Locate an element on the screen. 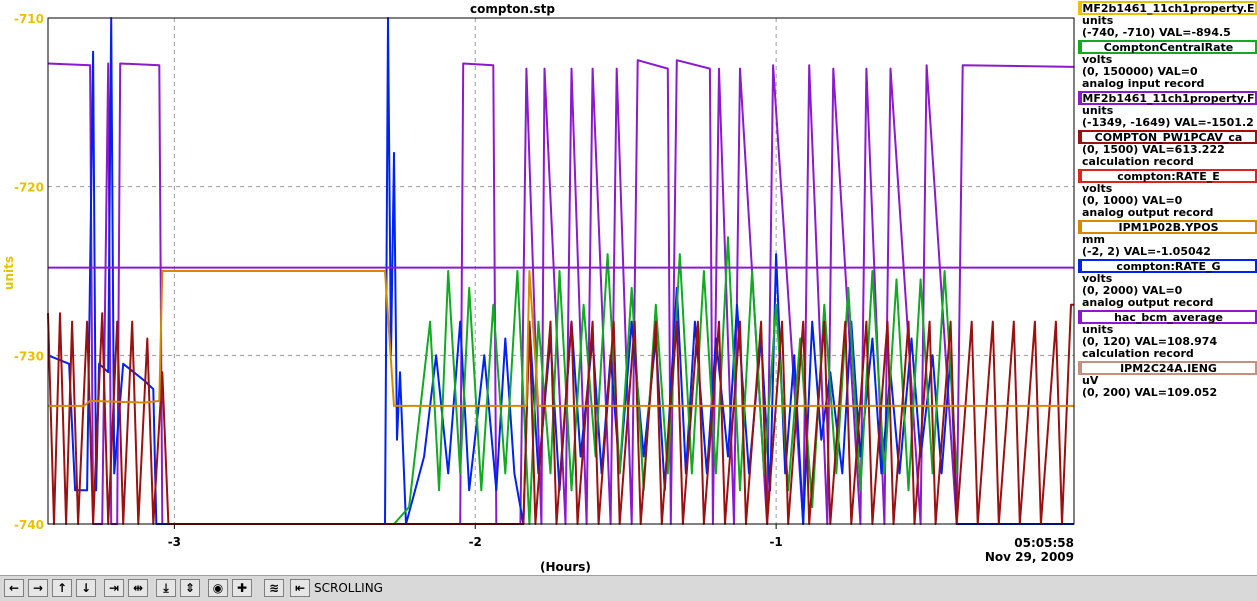 This screenshot has height=601, width=1257. legend-info-line: (0, 200) VAL=109.052 is located at coordinates (1150, 392).